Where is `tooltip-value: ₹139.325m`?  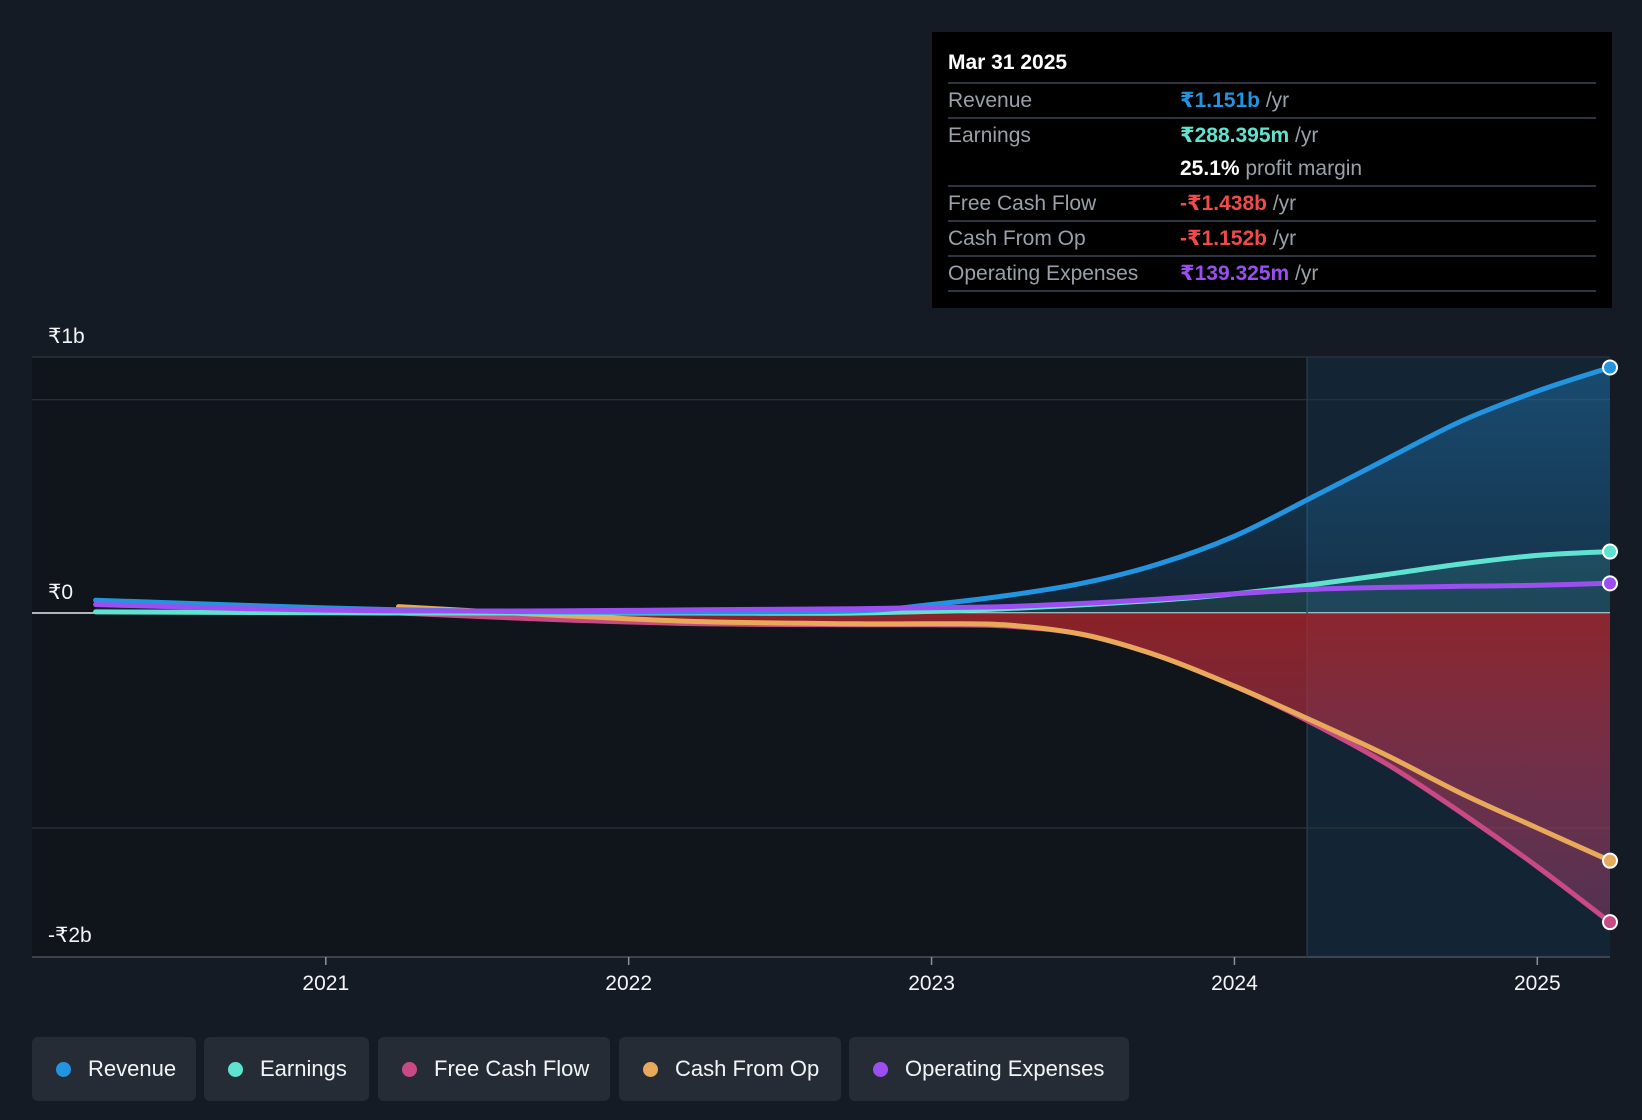 tooltip-value: ₹139.325m is located at coordinates (1235, 273).